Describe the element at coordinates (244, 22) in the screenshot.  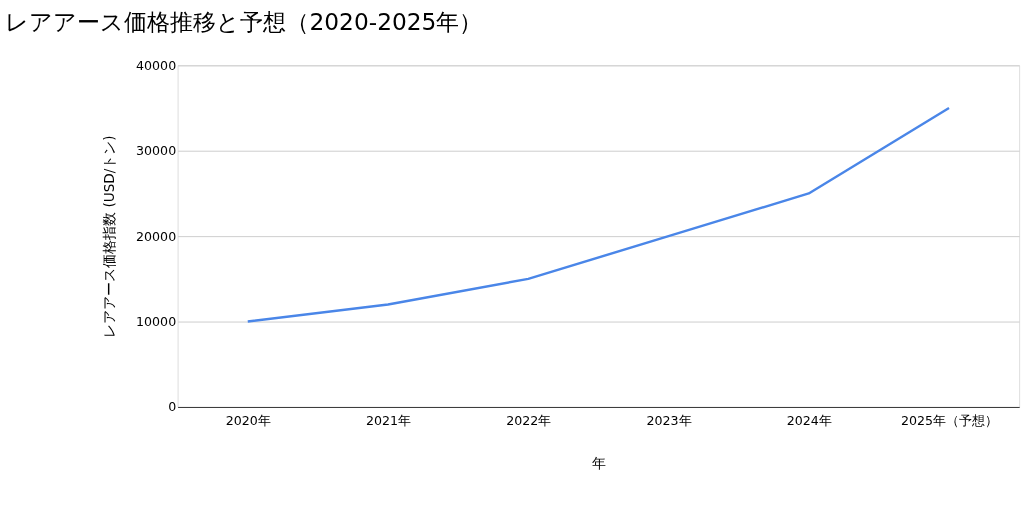
I see `chart-title: レアアース価格推移と予想（2020-2025年）` at that location.